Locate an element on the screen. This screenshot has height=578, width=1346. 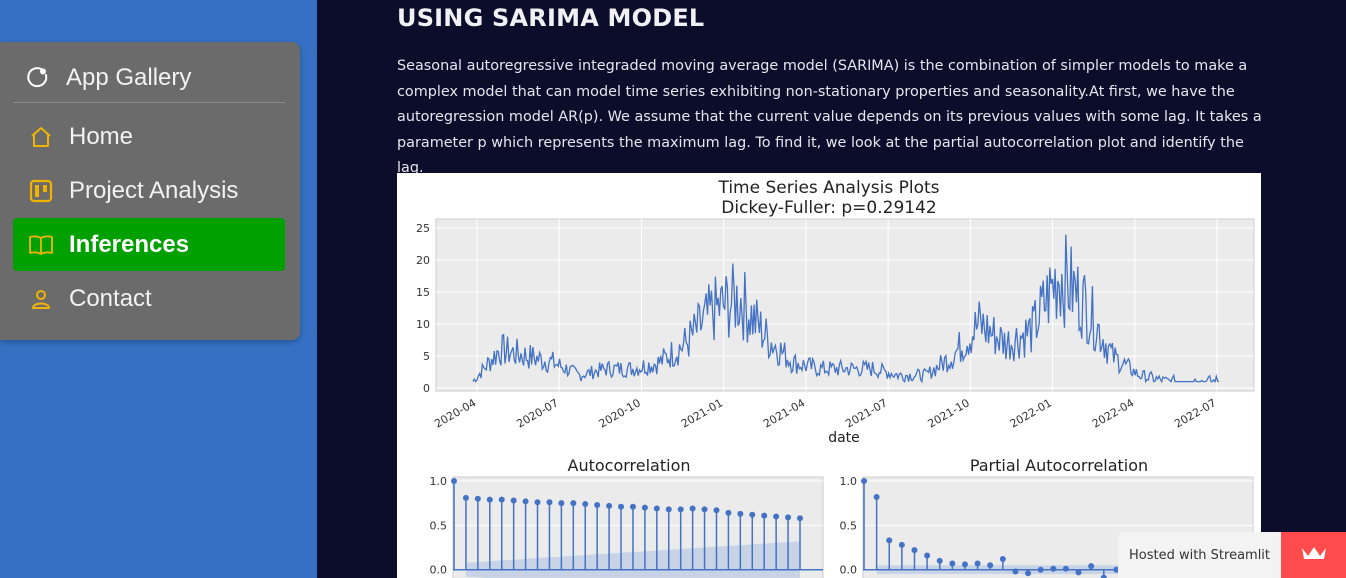
acf-axes is located at coordinates (638, 527).